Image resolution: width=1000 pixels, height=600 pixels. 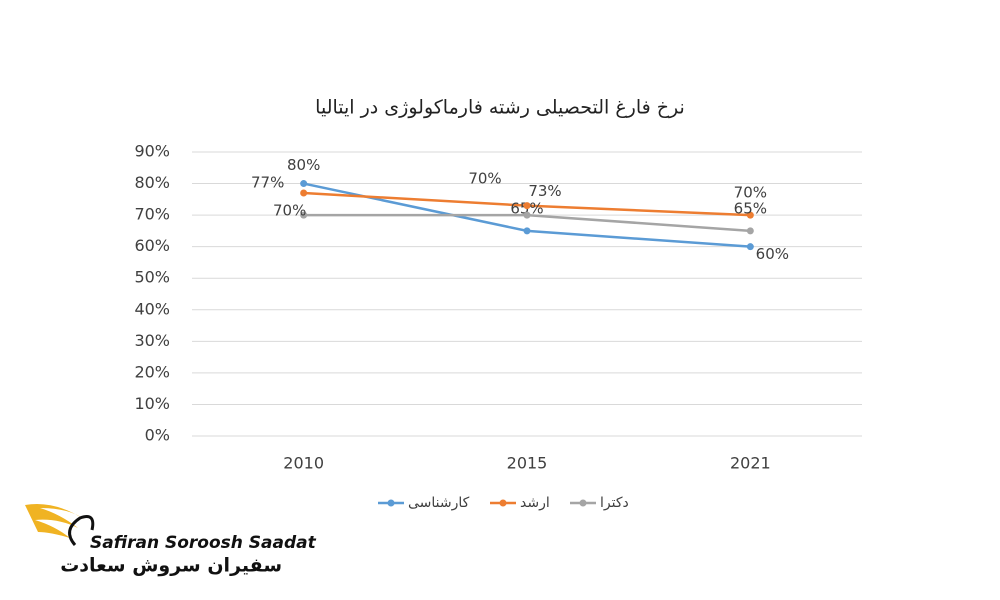 I want to click on y-tick-label: 10%, so click(x=152, y=403).